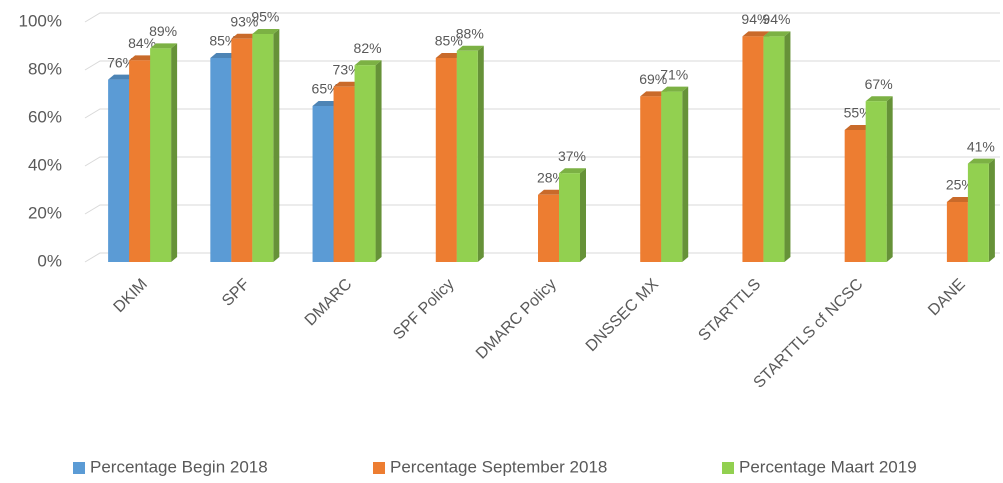 This screenshot has height=483, width=1003. I want to click on data-label: 76%, so click(121, 62).